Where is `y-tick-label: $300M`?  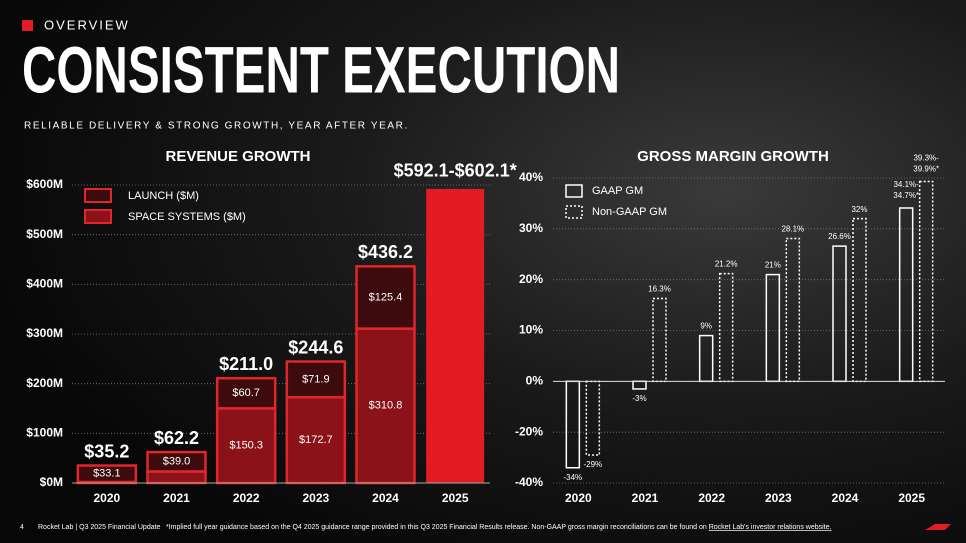
y-tick-label: $300M is located at coordinates (44, 333).